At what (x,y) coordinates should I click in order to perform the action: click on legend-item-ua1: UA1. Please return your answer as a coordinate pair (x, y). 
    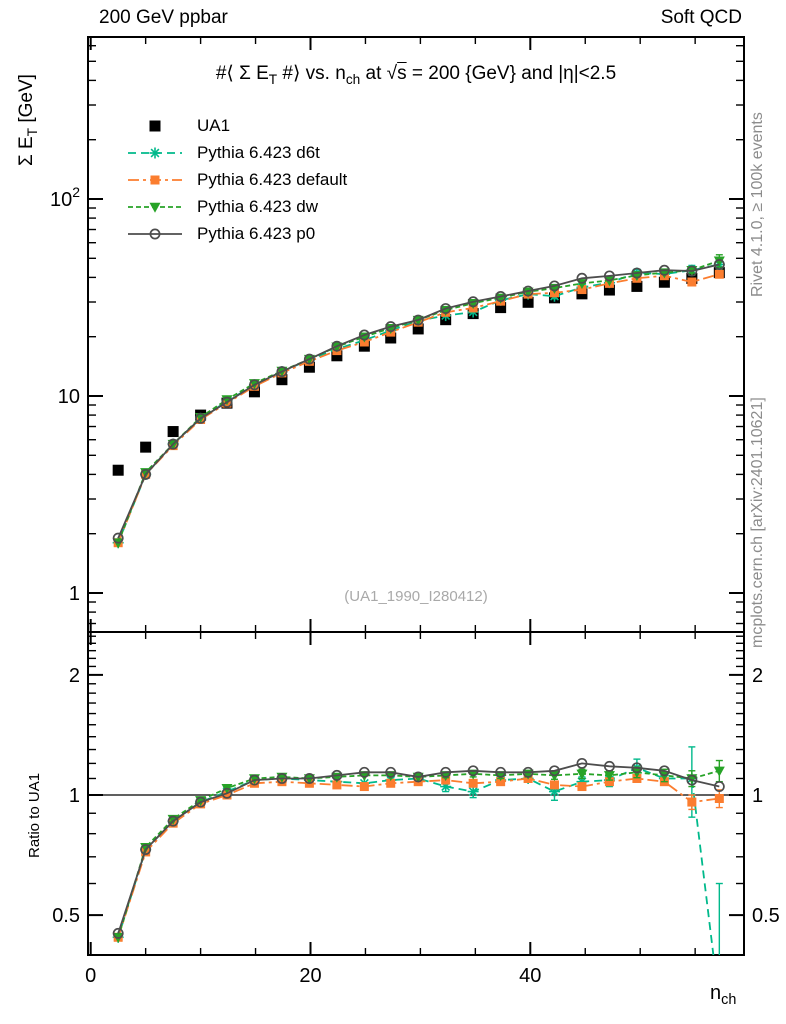
    Looking at the image, I should click on (236, 125).